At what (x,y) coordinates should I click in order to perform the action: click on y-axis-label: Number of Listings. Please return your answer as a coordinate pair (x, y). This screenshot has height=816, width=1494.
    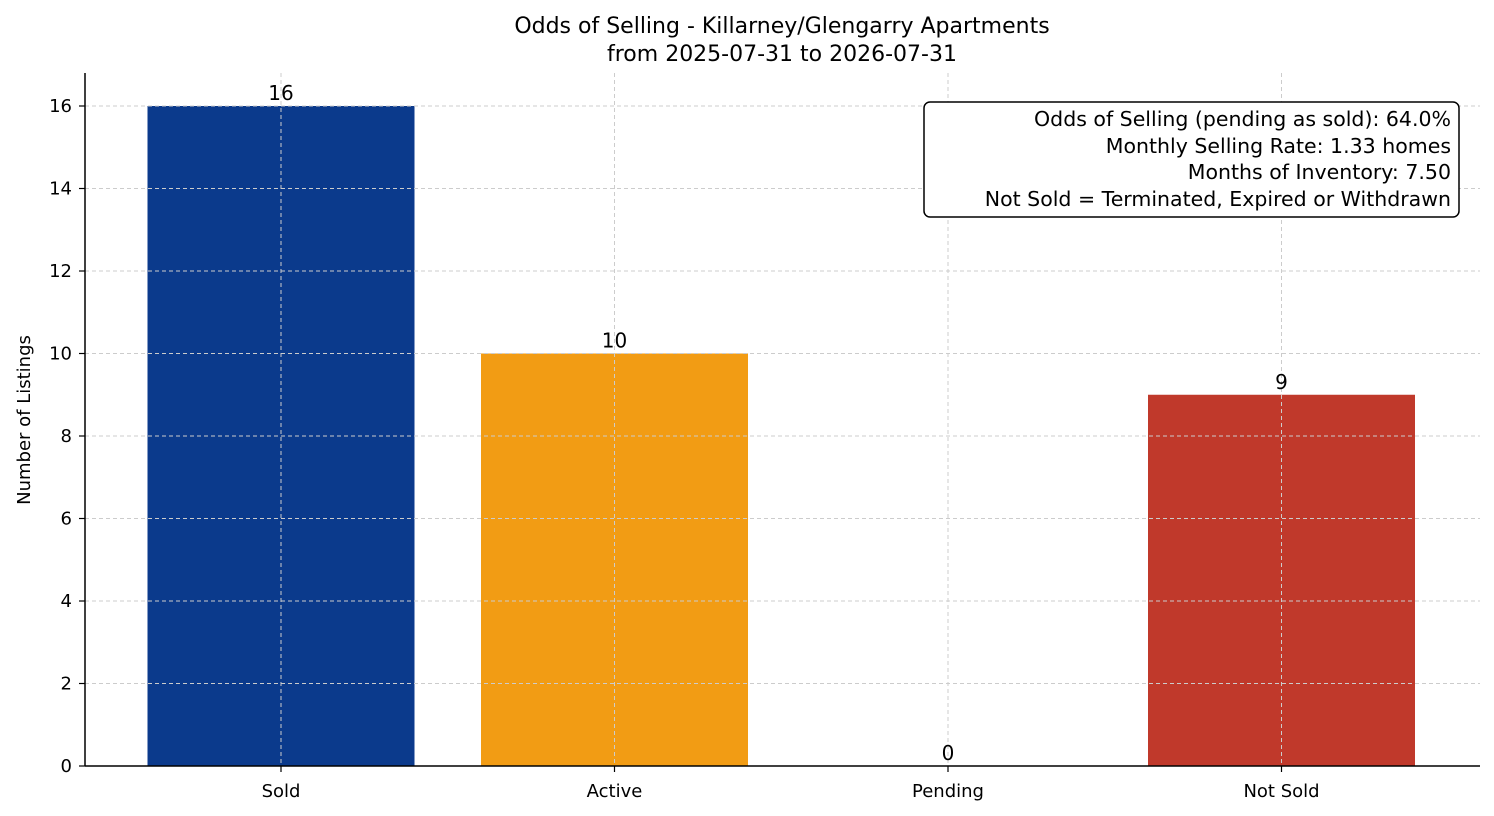
    Looking at the image, I should click on (24, 420).